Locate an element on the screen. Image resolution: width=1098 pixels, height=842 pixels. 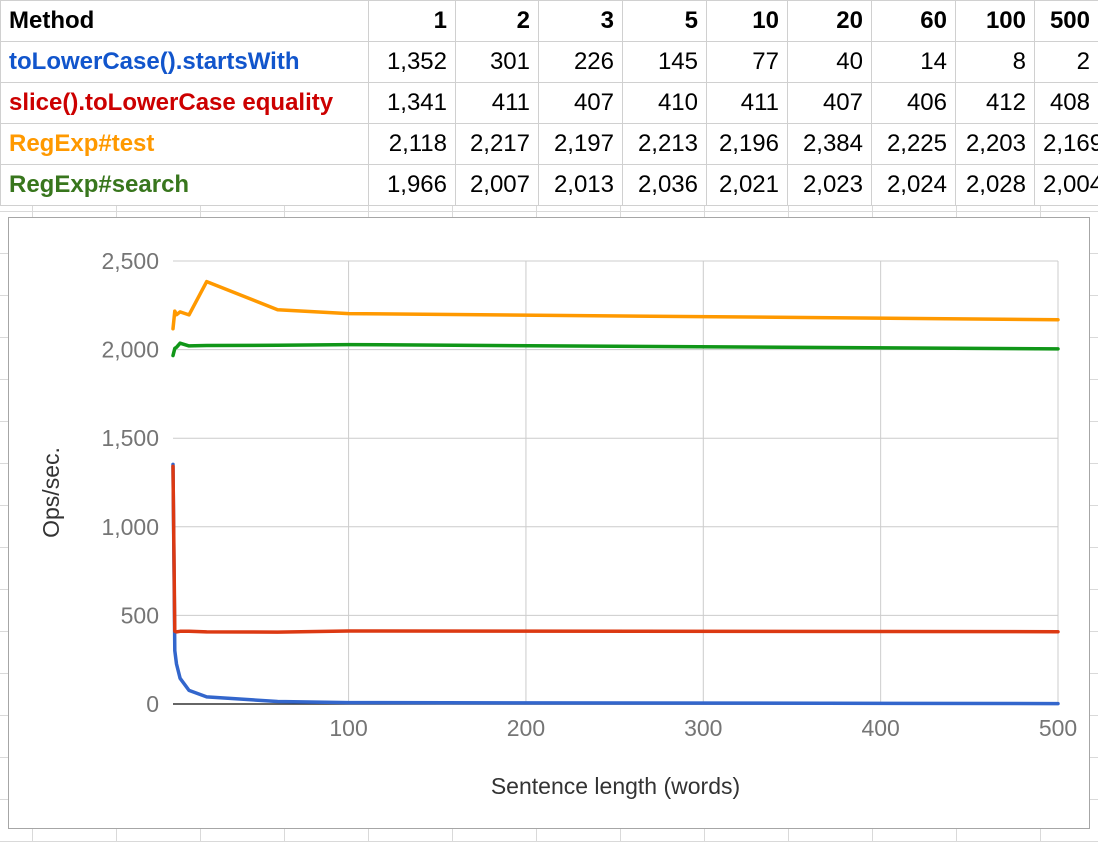
header-cell-length: 100 is located at coordinates (995, 21).